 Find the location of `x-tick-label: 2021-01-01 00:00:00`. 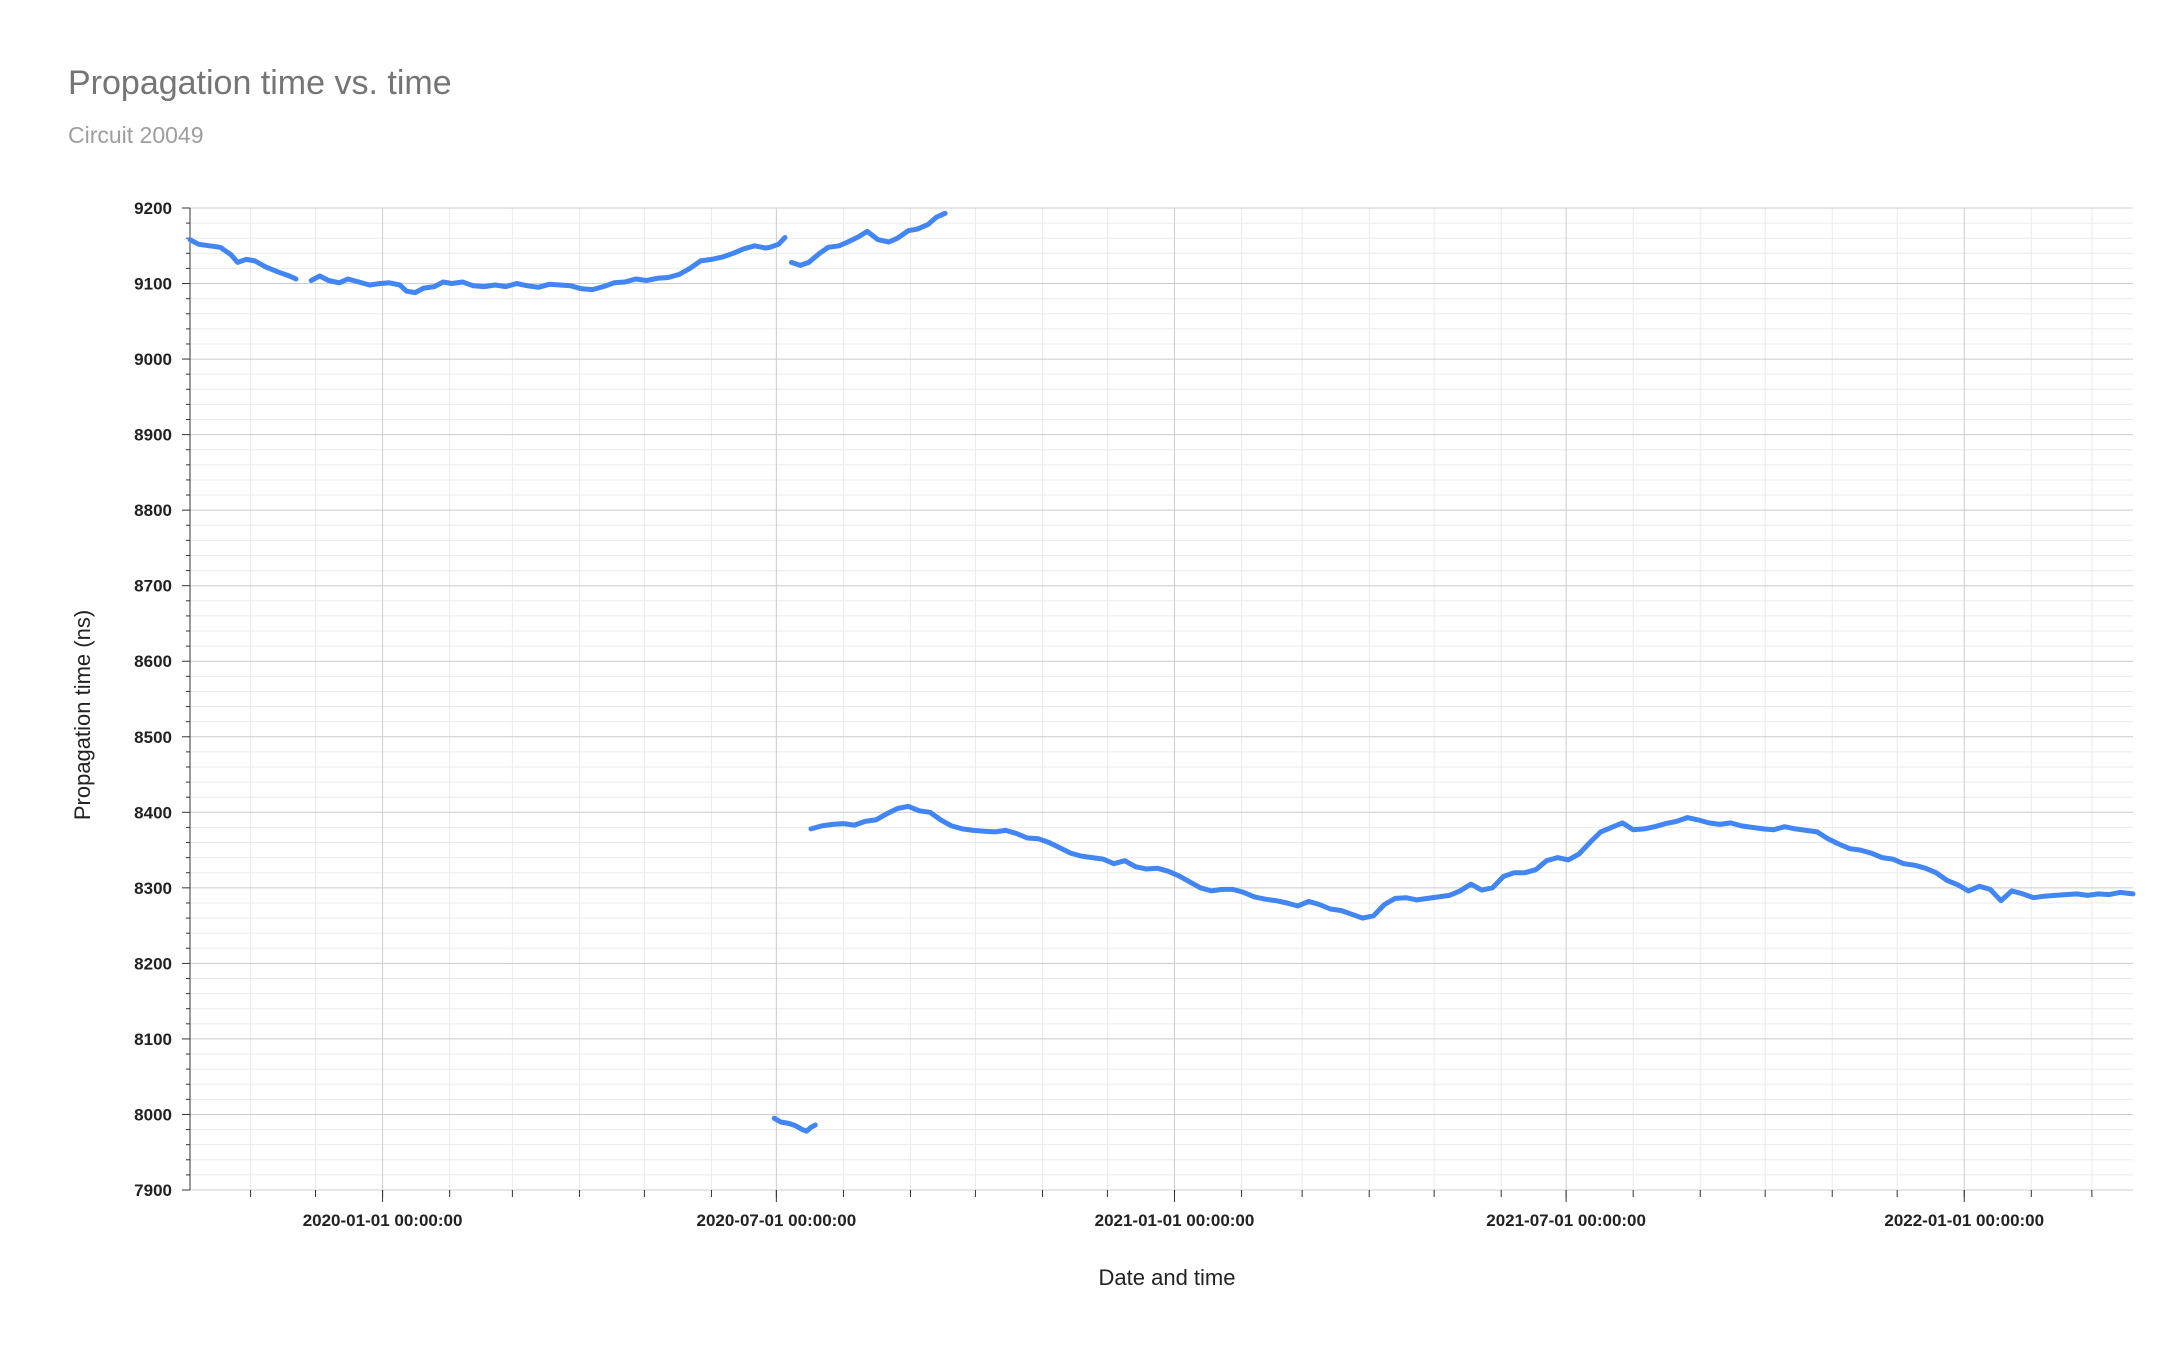

x-tick-label: 2021-01-01 00:00:00 is located at coordinates (1175, 1220).